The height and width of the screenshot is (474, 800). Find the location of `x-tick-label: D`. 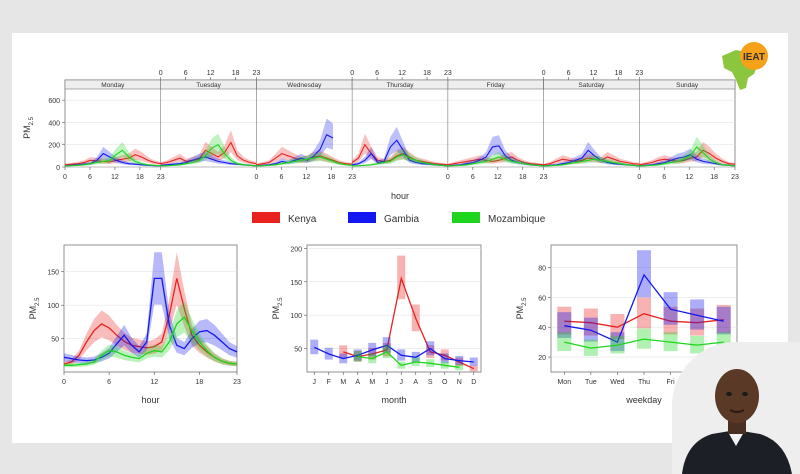

x-tick-label: D is located at coordinates (473, 382).